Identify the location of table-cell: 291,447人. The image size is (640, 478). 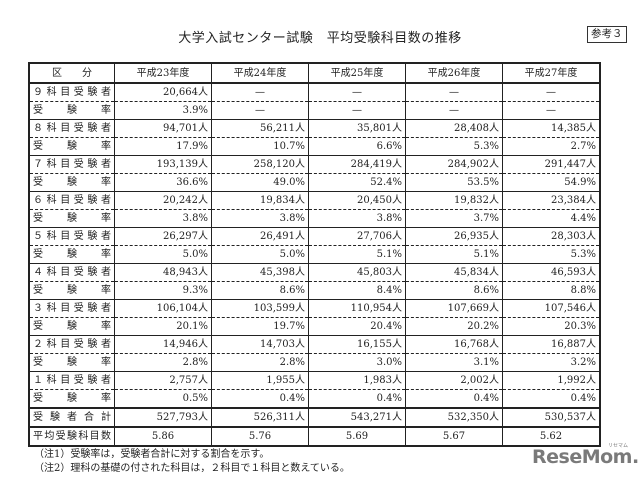
(551, 164).